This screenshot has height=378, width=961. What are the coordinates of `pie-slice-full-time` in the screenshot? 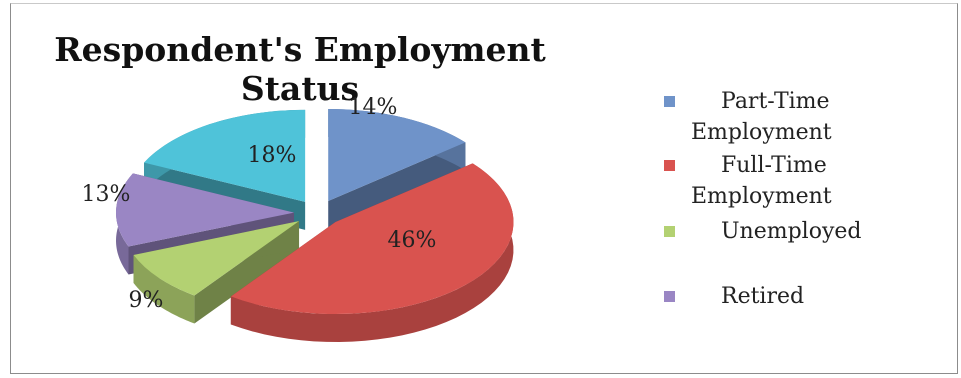 It's located at (372, 253).